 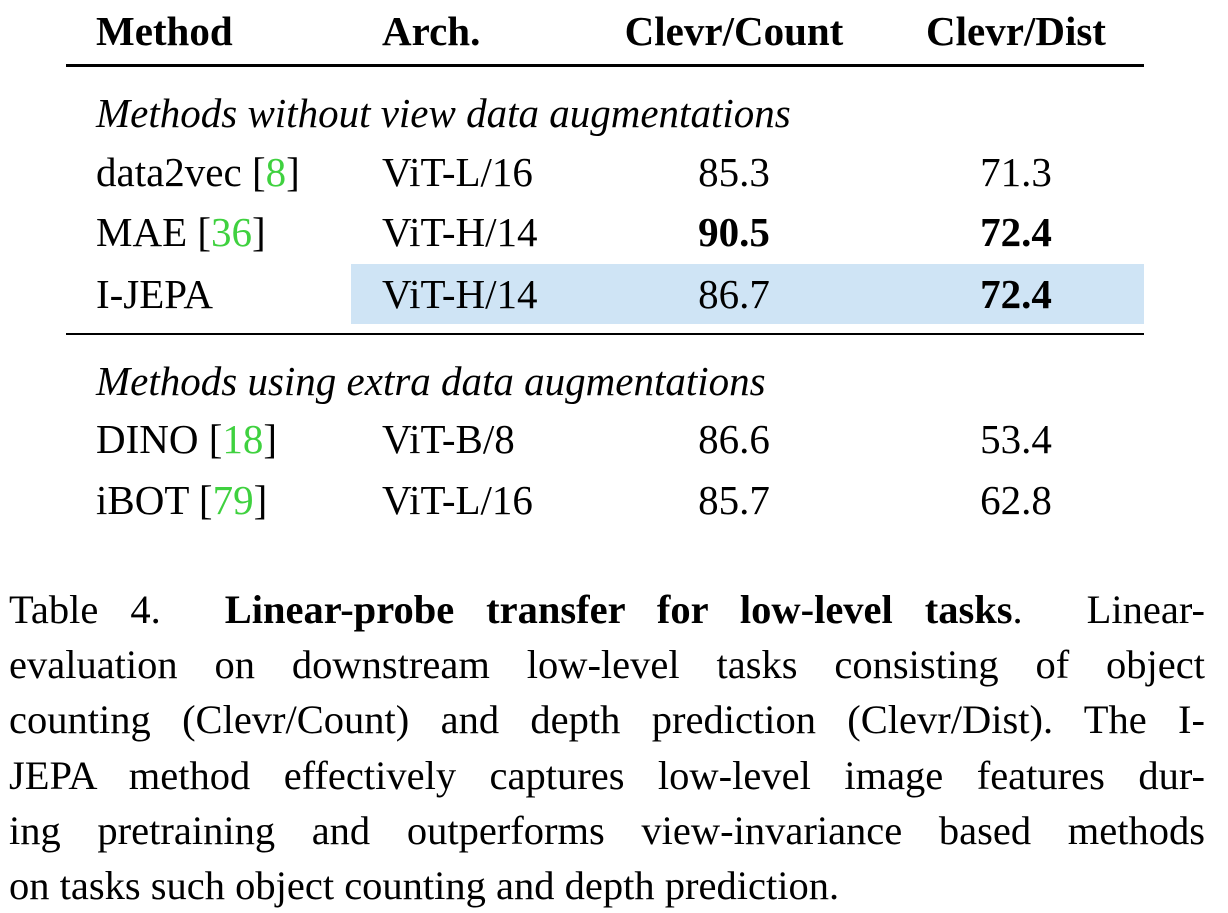 I want to click on citation-link: 18, so click(x=243, y=439).